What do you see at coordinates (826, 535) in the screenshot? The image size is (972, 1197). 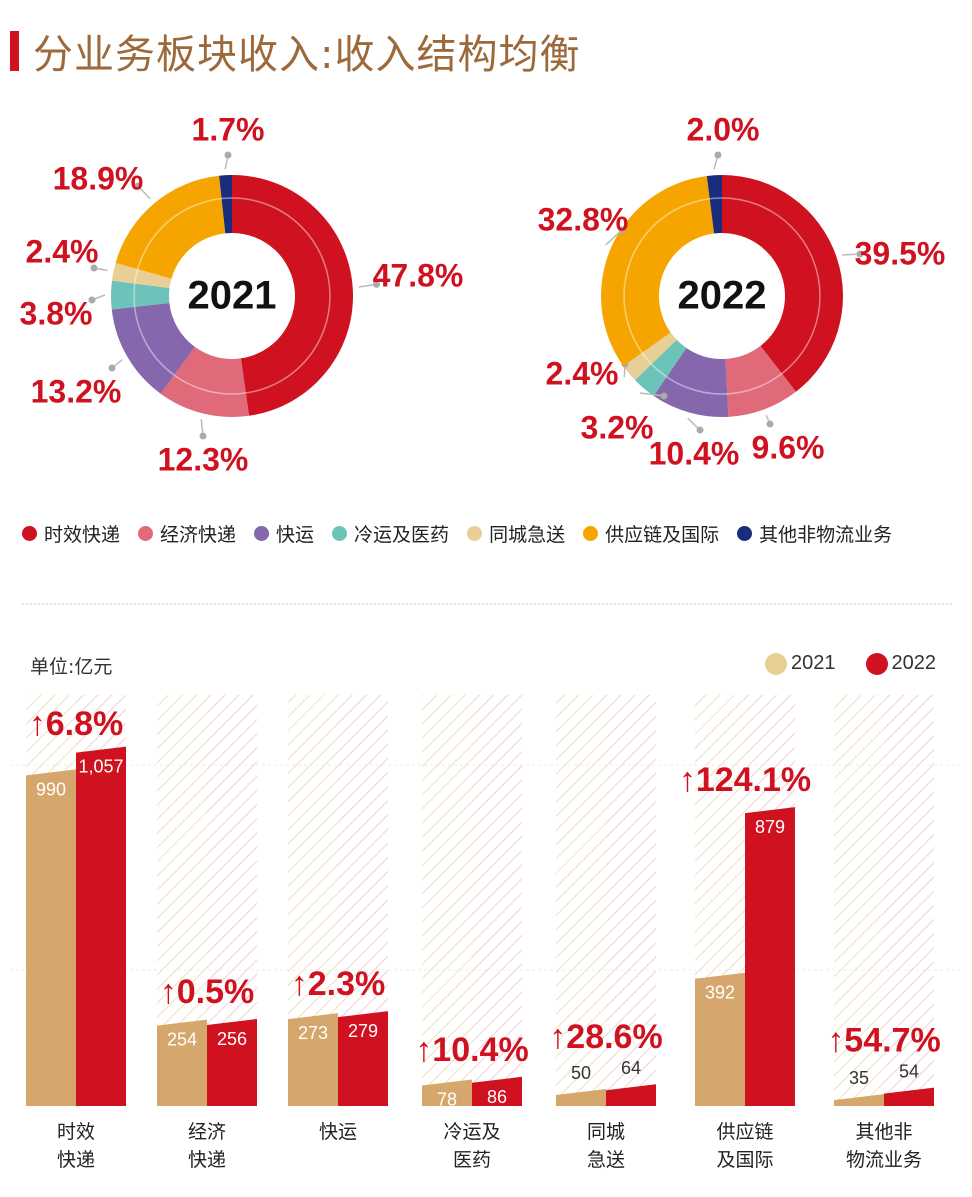 I see `legend-label: 其他非物流业务` at bounding box center [826, 535].